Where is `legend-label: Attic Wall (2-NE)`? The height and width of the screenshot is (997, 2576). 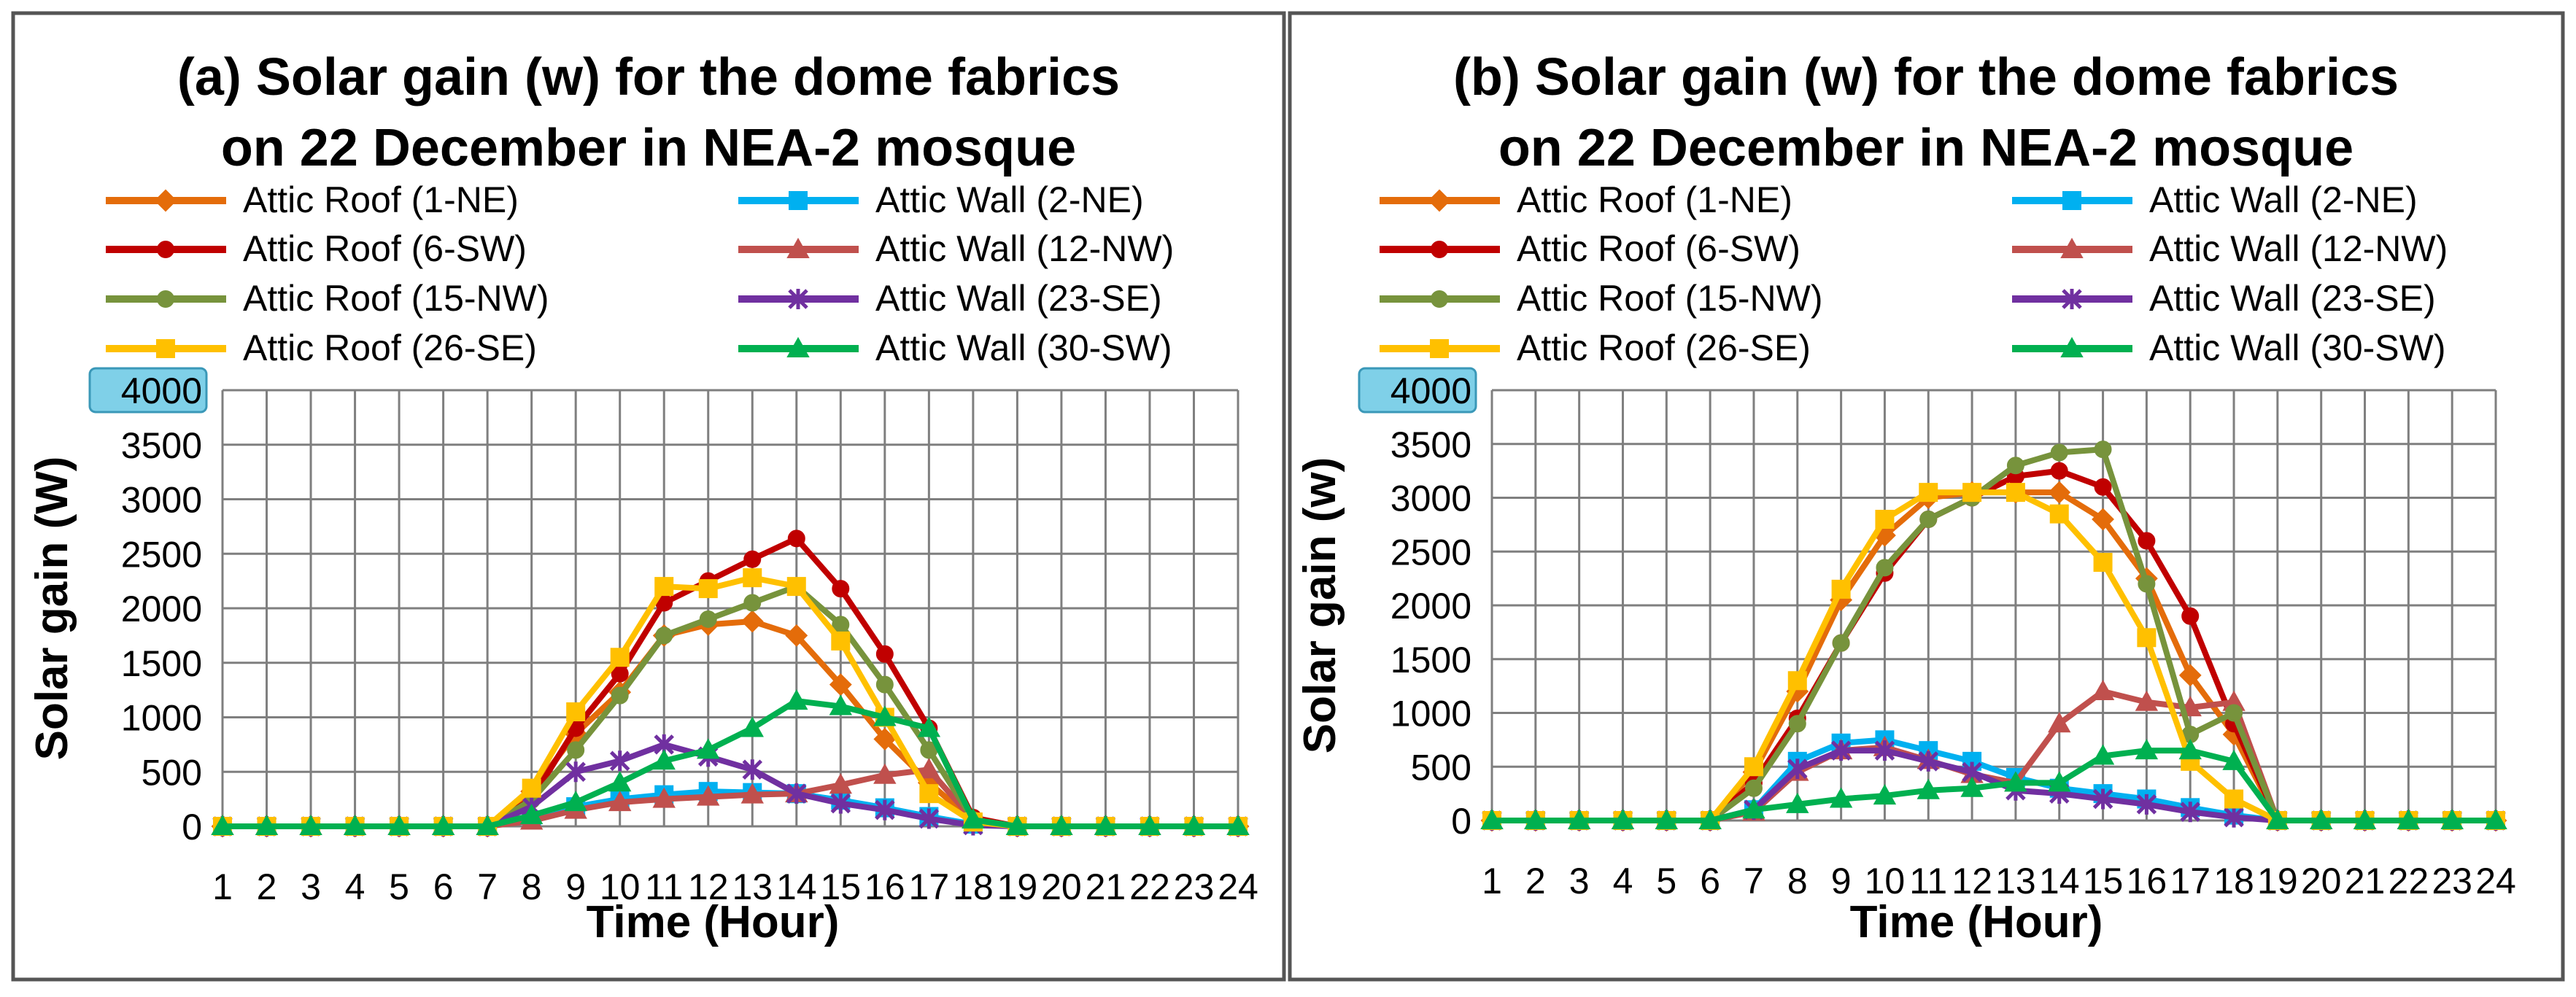
legend-label: Attic Wall (2-NE) is located at coordinates (1009, 200).